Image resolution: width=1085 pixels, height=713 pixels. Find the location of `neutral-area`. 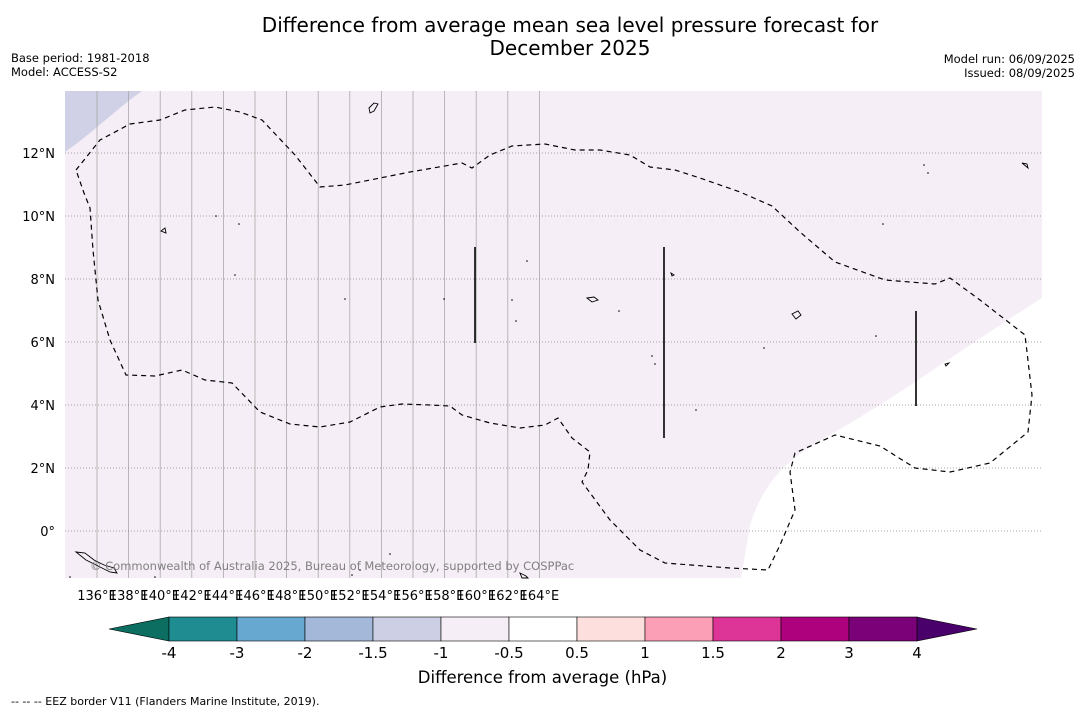

neutral-area is located at coordinates (891, 438).